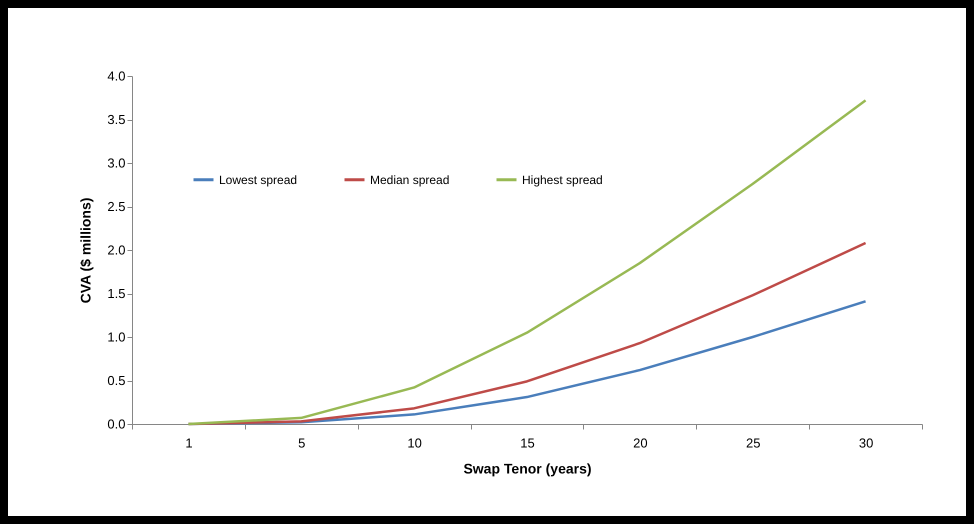 The height and width of the screenshot is (524, 974). Describe the element at coordinates (258, 179) in the screenshot. I see `legend-label: Lowest spread` at that location.